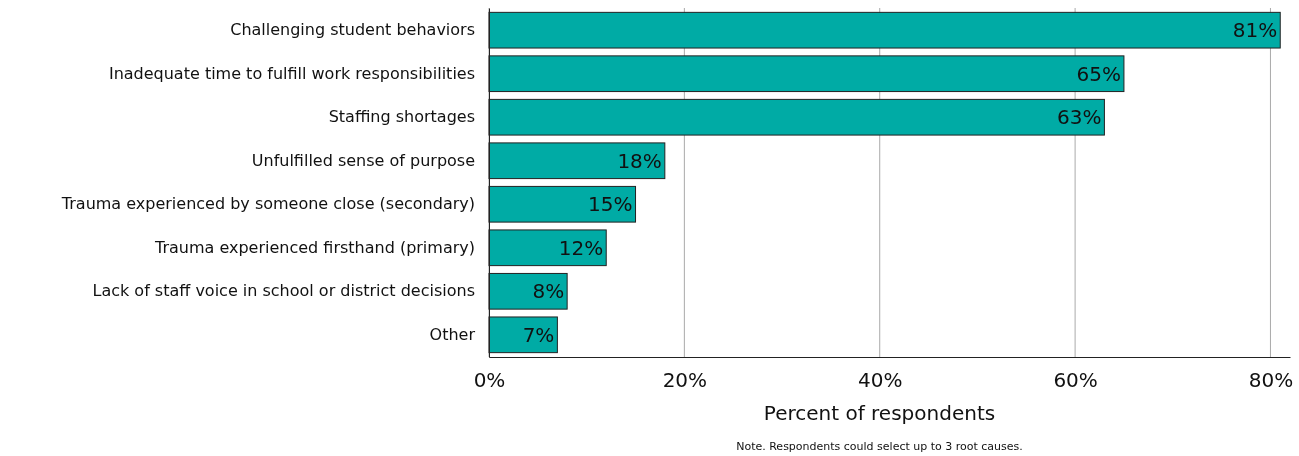  I want to click on data-label: 15%, so click(610, 204).